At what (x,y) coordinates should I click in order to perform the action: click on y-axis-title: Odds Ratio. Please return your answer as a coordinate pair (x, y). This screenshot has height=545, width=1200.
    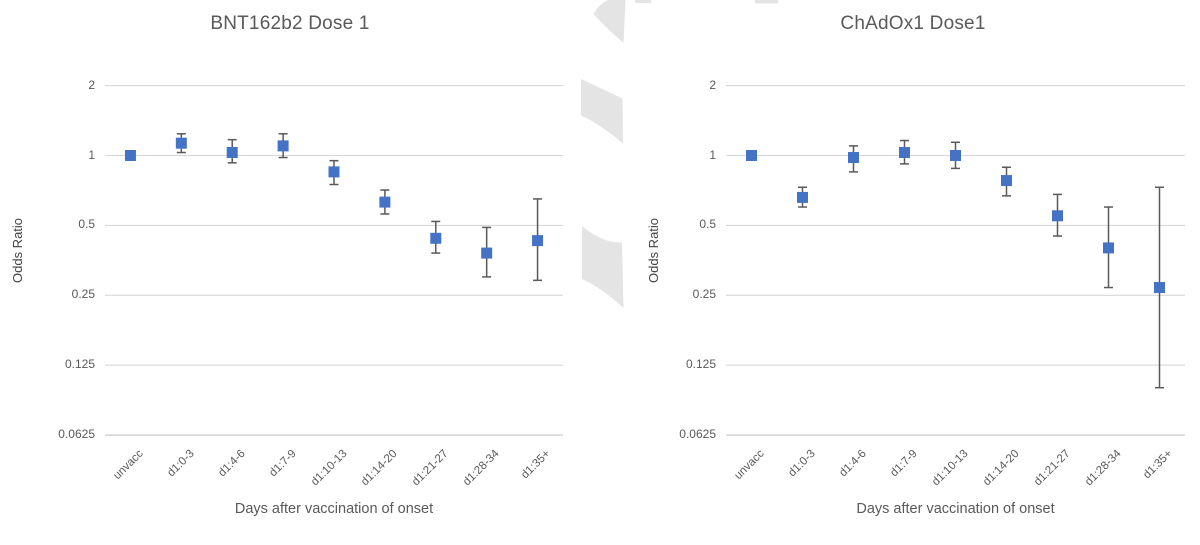
    Looking at the image, I should click on (17, 250).